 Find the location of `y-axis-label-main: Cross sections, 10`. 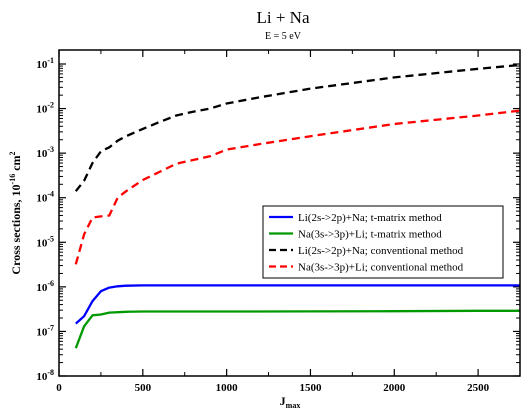

y-axis-label-main: Cross sections, 10 is located at coordinates (16, 229).